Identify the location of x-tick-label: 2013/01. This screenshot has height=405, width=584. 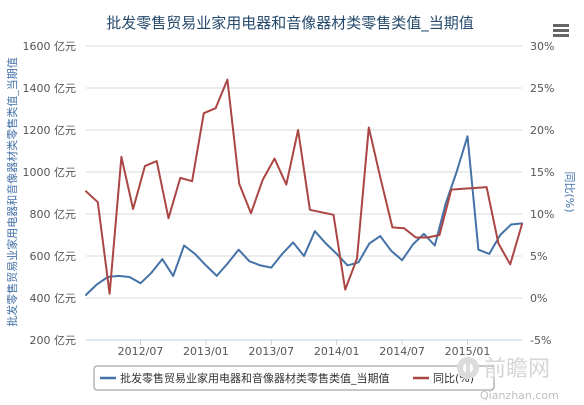
(206, 351).